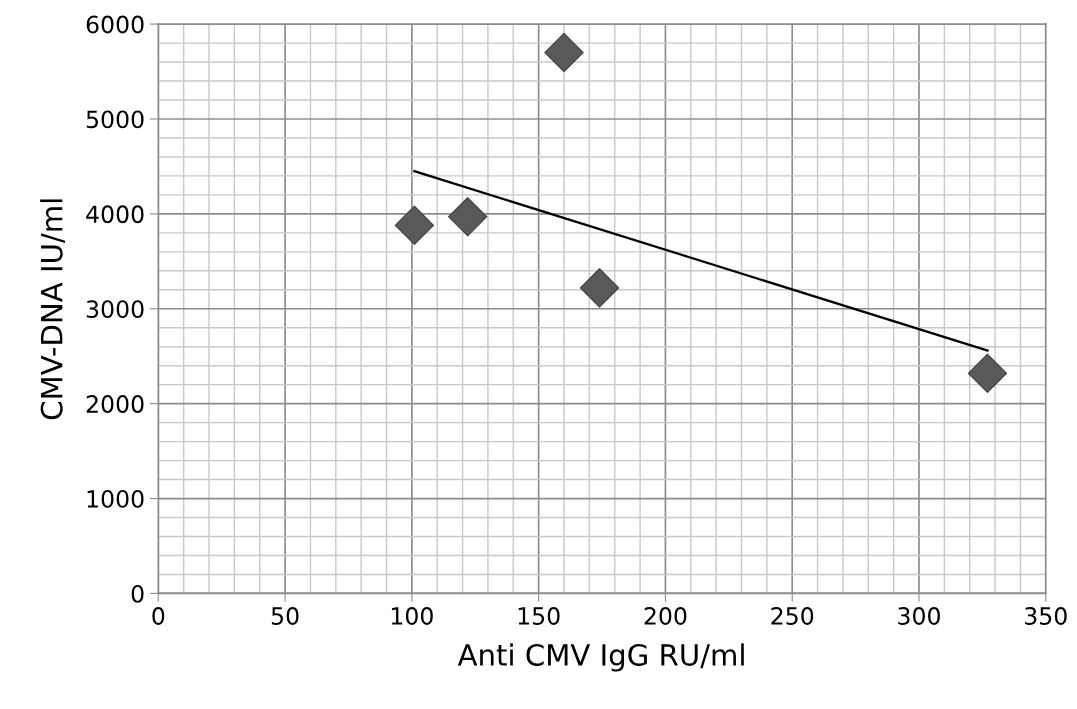  What do you see at coordinates (158, 616) in the screenshot?
I see `x-tick-label: 0` at bounding box center [158, 616].